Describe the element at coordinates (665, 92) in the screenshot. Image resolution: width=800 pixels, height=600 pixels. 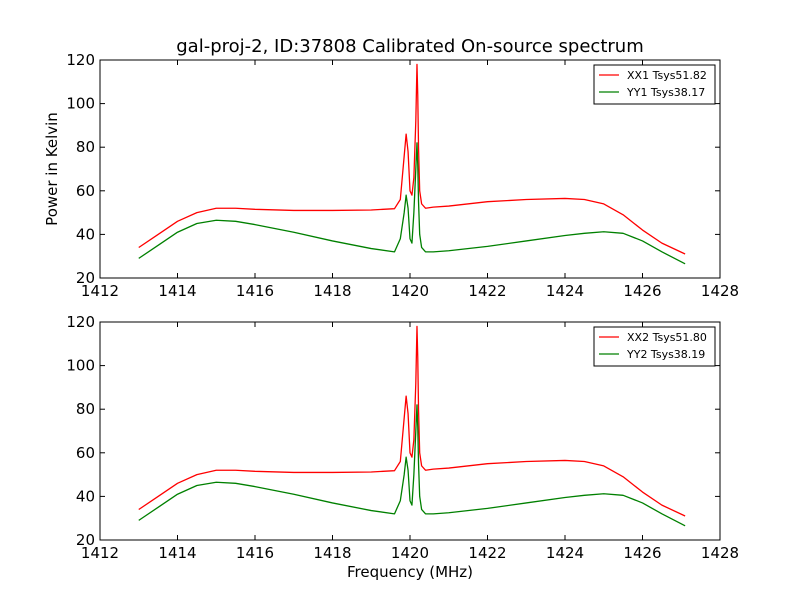
I see `legend-entry-2: YY1 Tsys38.17` at that location.